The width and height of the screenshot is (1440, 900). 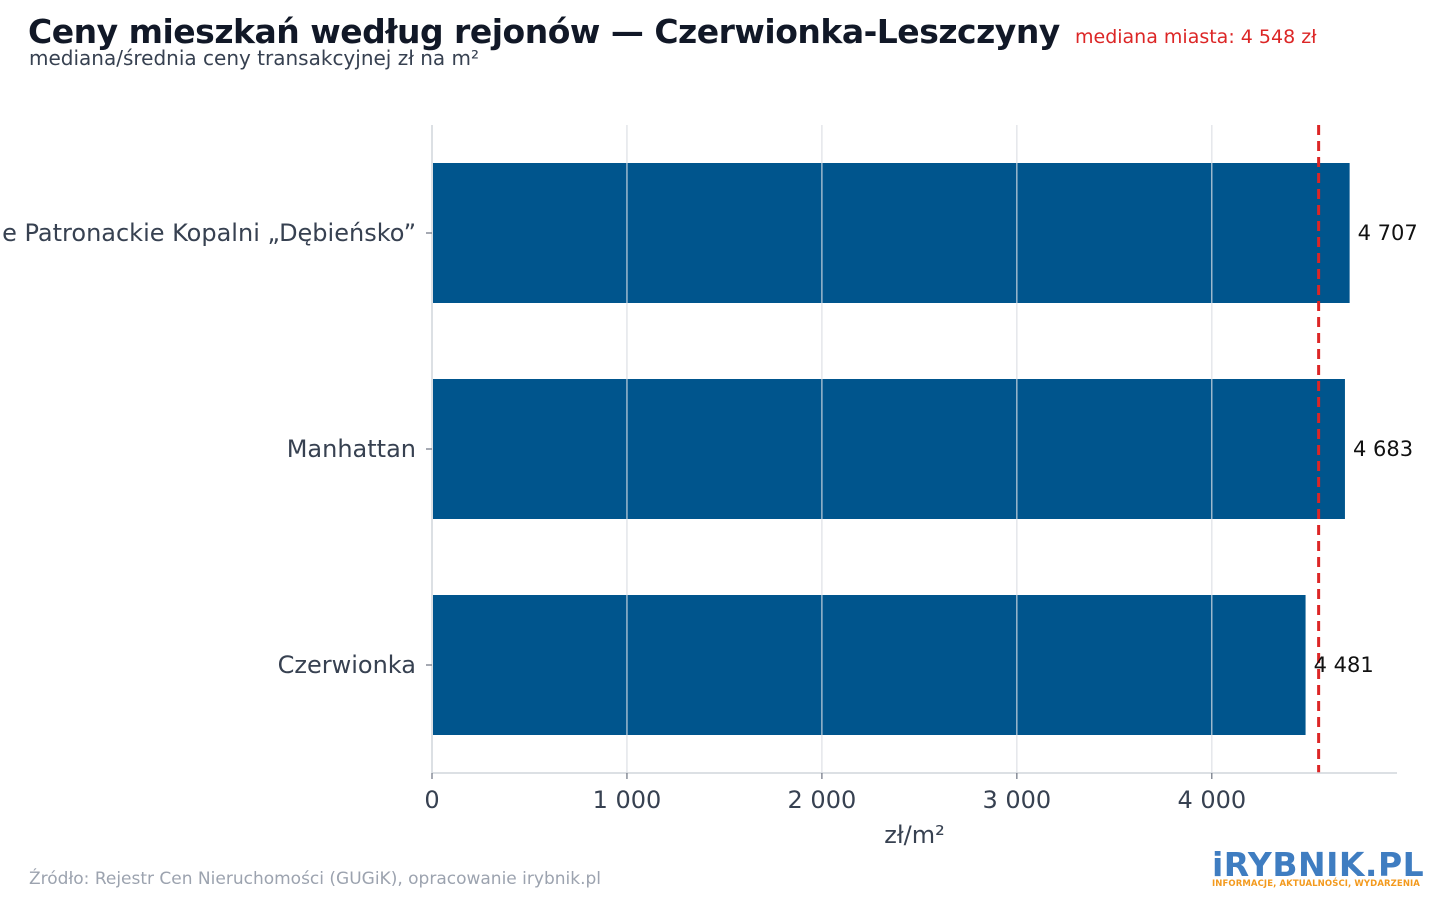 What do you see at coordinates (627, 800) in the screenshot?
I see `x-tick-label-1000: 1 000` at bounding box center [627, 800].